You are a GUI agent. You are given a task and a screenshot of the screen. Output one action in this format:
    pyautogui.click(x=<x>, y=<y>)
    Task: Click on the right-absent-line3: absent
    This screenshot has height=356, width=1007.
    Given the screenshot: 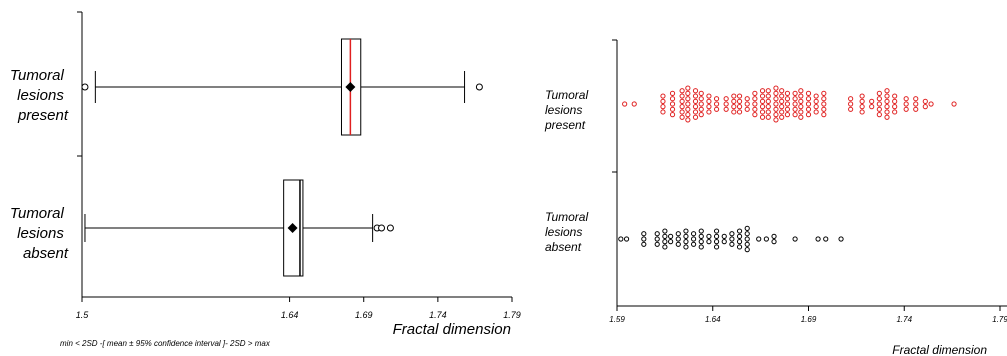 What is the action you would take?
    pyautogui.click(x=563, y=247)
    